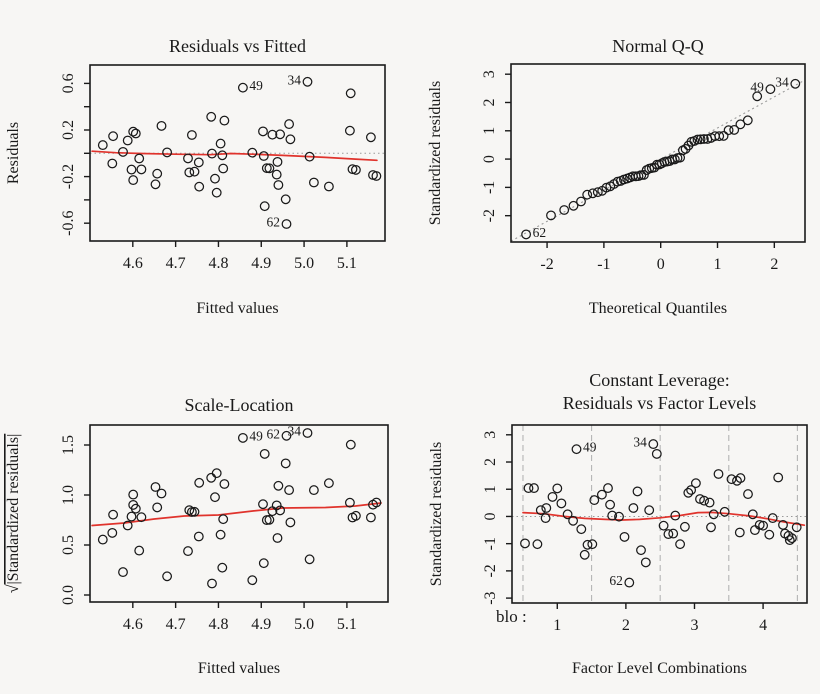 The image size is (820, 694). What do you see at coordinates (659, 668) in the screenshot?
I see `x-axis-label: Factor Level Combinations` at bounding box center [659, 668].